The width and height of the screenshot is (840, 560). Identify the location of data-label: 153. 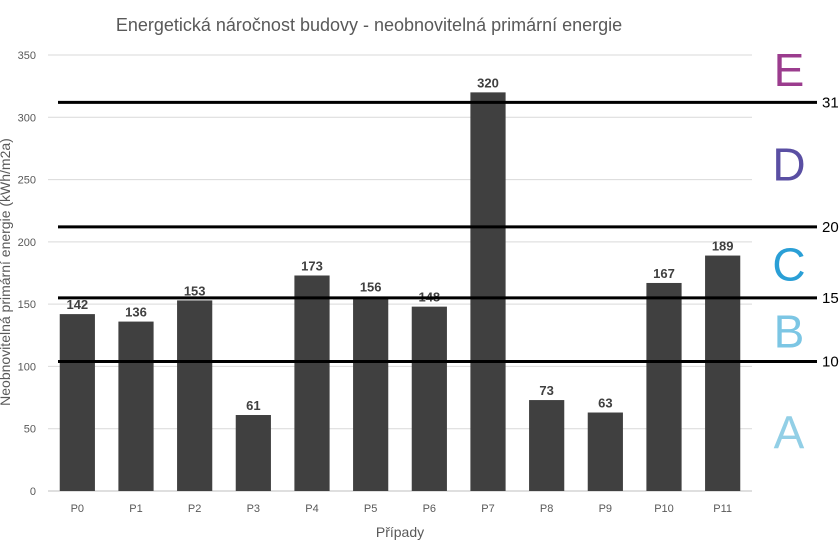
(195, 290).